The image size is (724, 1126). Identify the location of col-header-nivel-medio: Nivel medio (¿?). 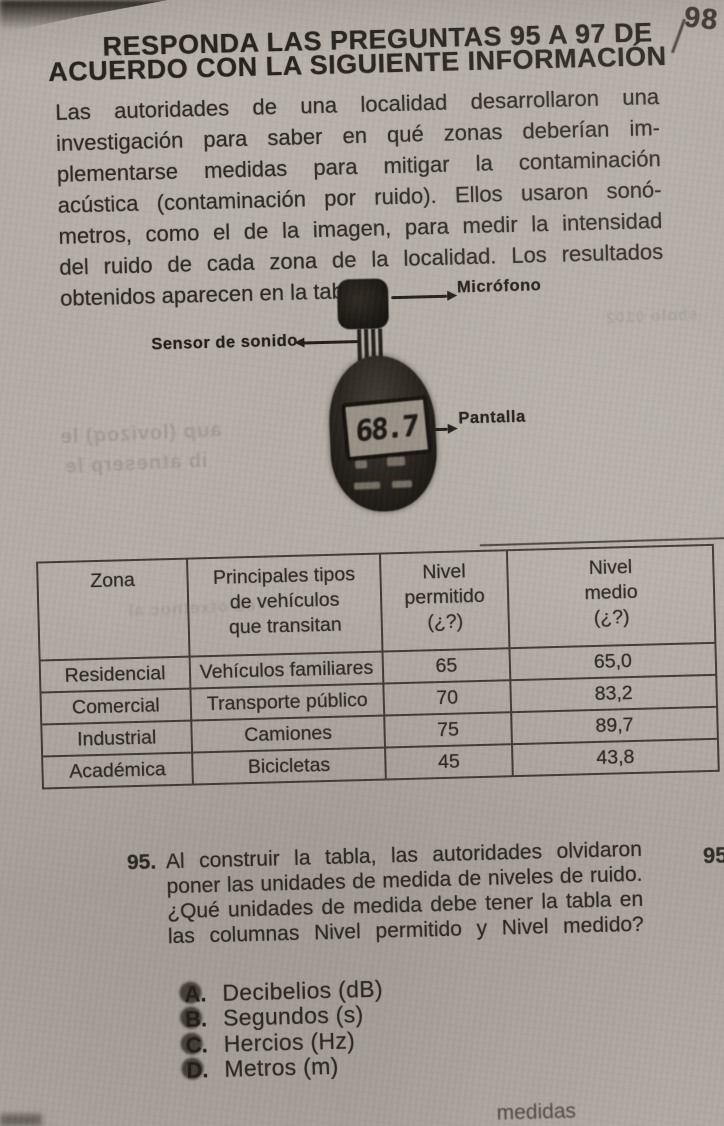
(611, 596).